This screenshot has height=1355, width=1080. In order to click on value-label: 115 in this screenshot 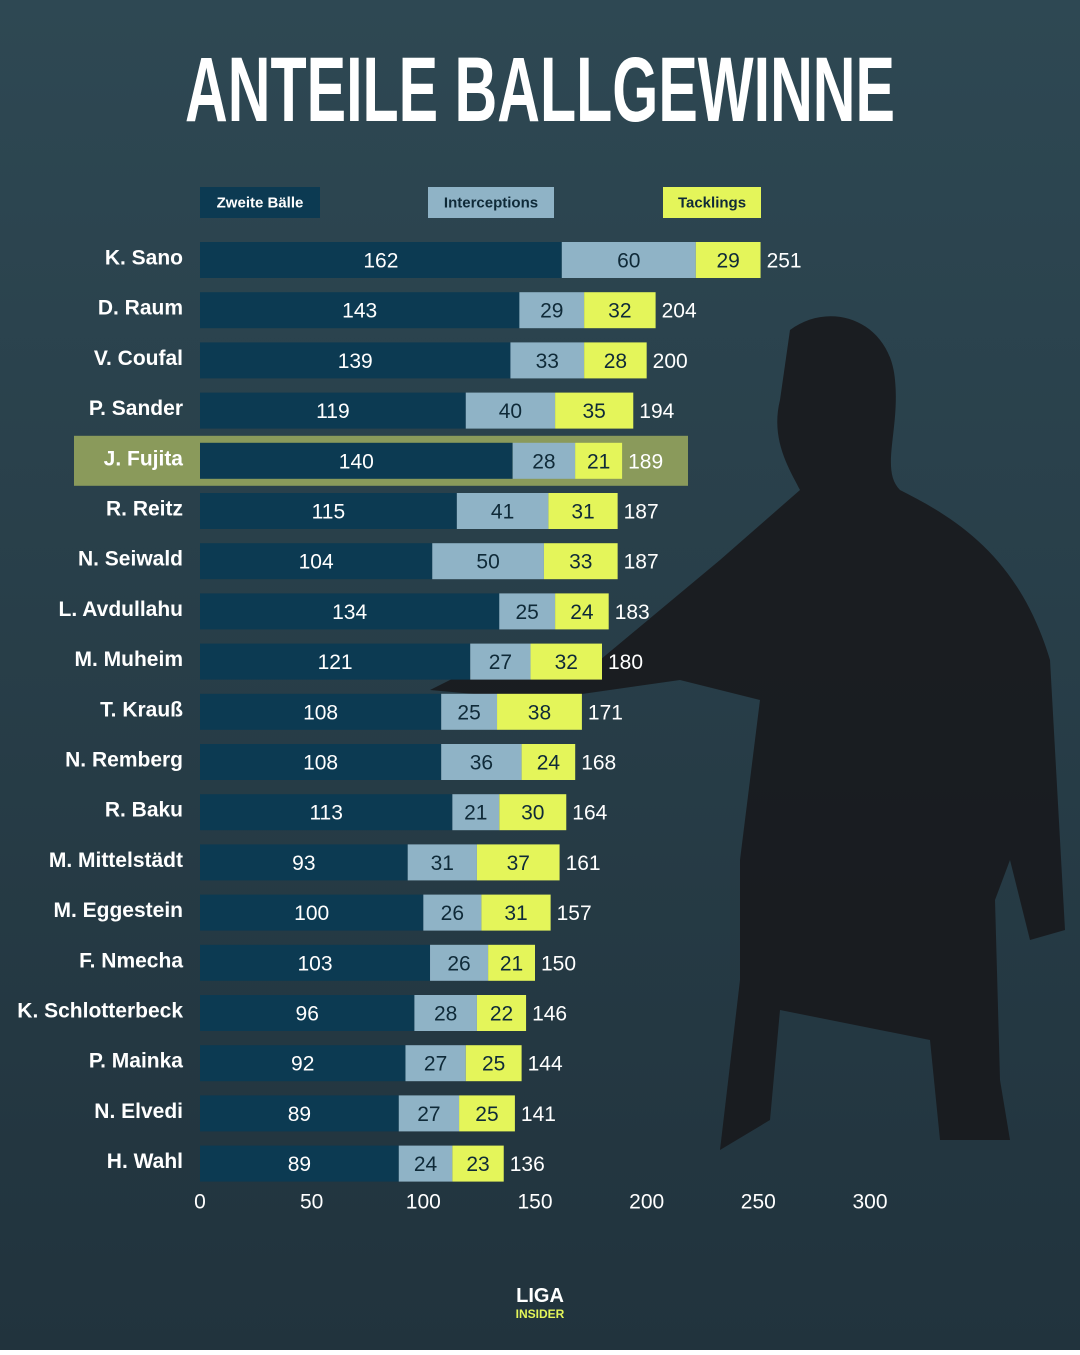, I will do `click(328, 512)`.